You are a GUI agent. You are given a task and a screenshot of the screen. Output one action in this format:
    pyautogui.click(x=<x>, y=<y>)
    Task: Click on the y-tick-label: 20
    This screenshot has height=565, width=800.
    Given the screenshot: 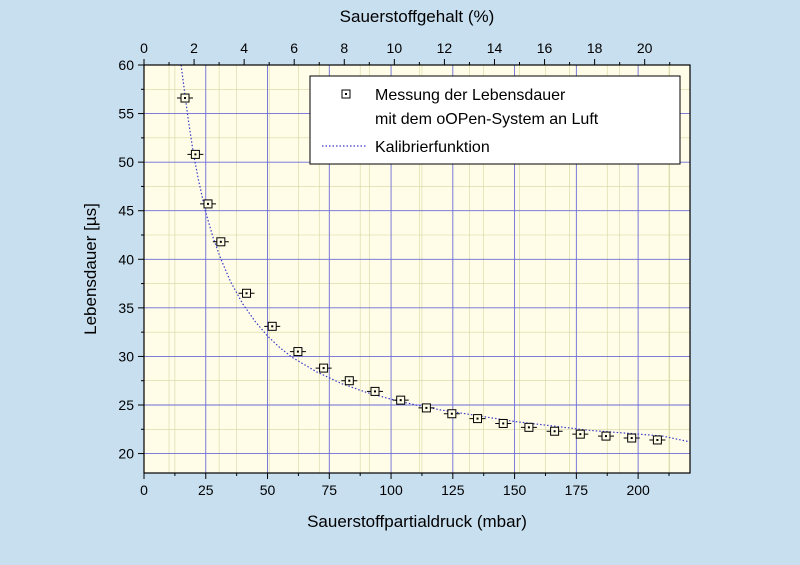 What is the action you would take?
    pyautogui.click(x=126, y=454)
    